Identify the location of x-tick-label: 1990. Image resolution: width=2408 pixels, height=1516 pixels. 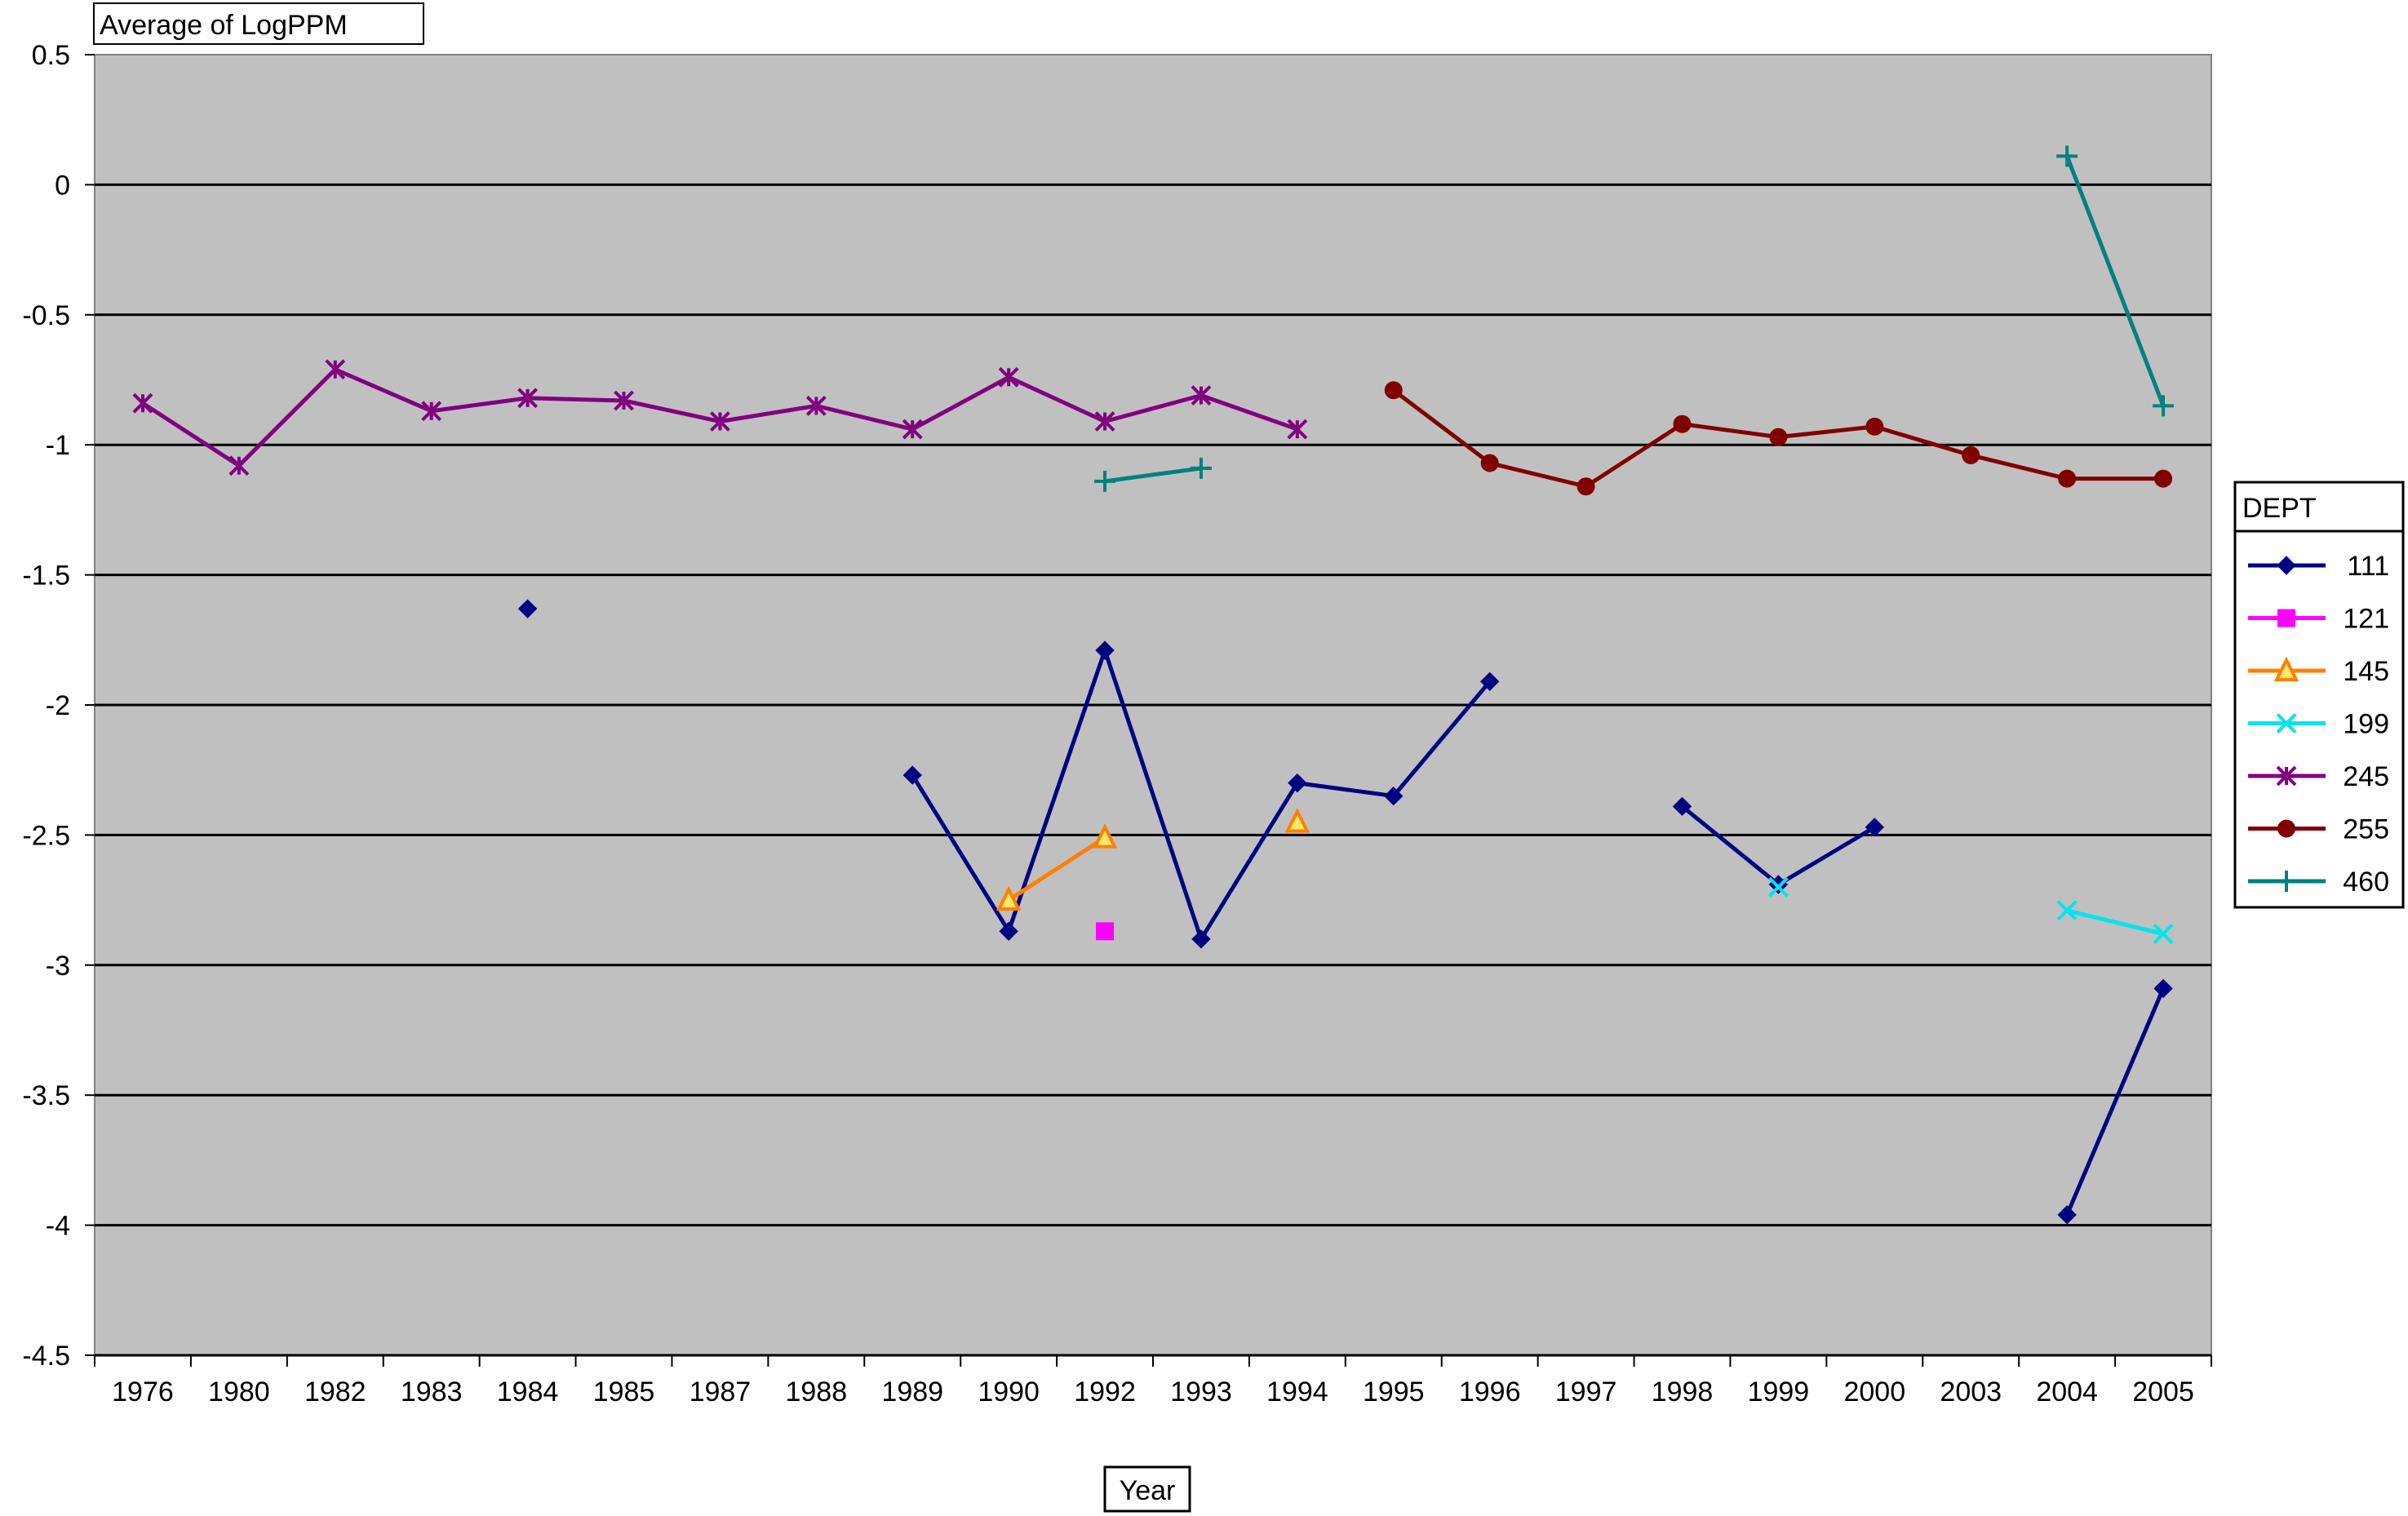
(1009, 1391).